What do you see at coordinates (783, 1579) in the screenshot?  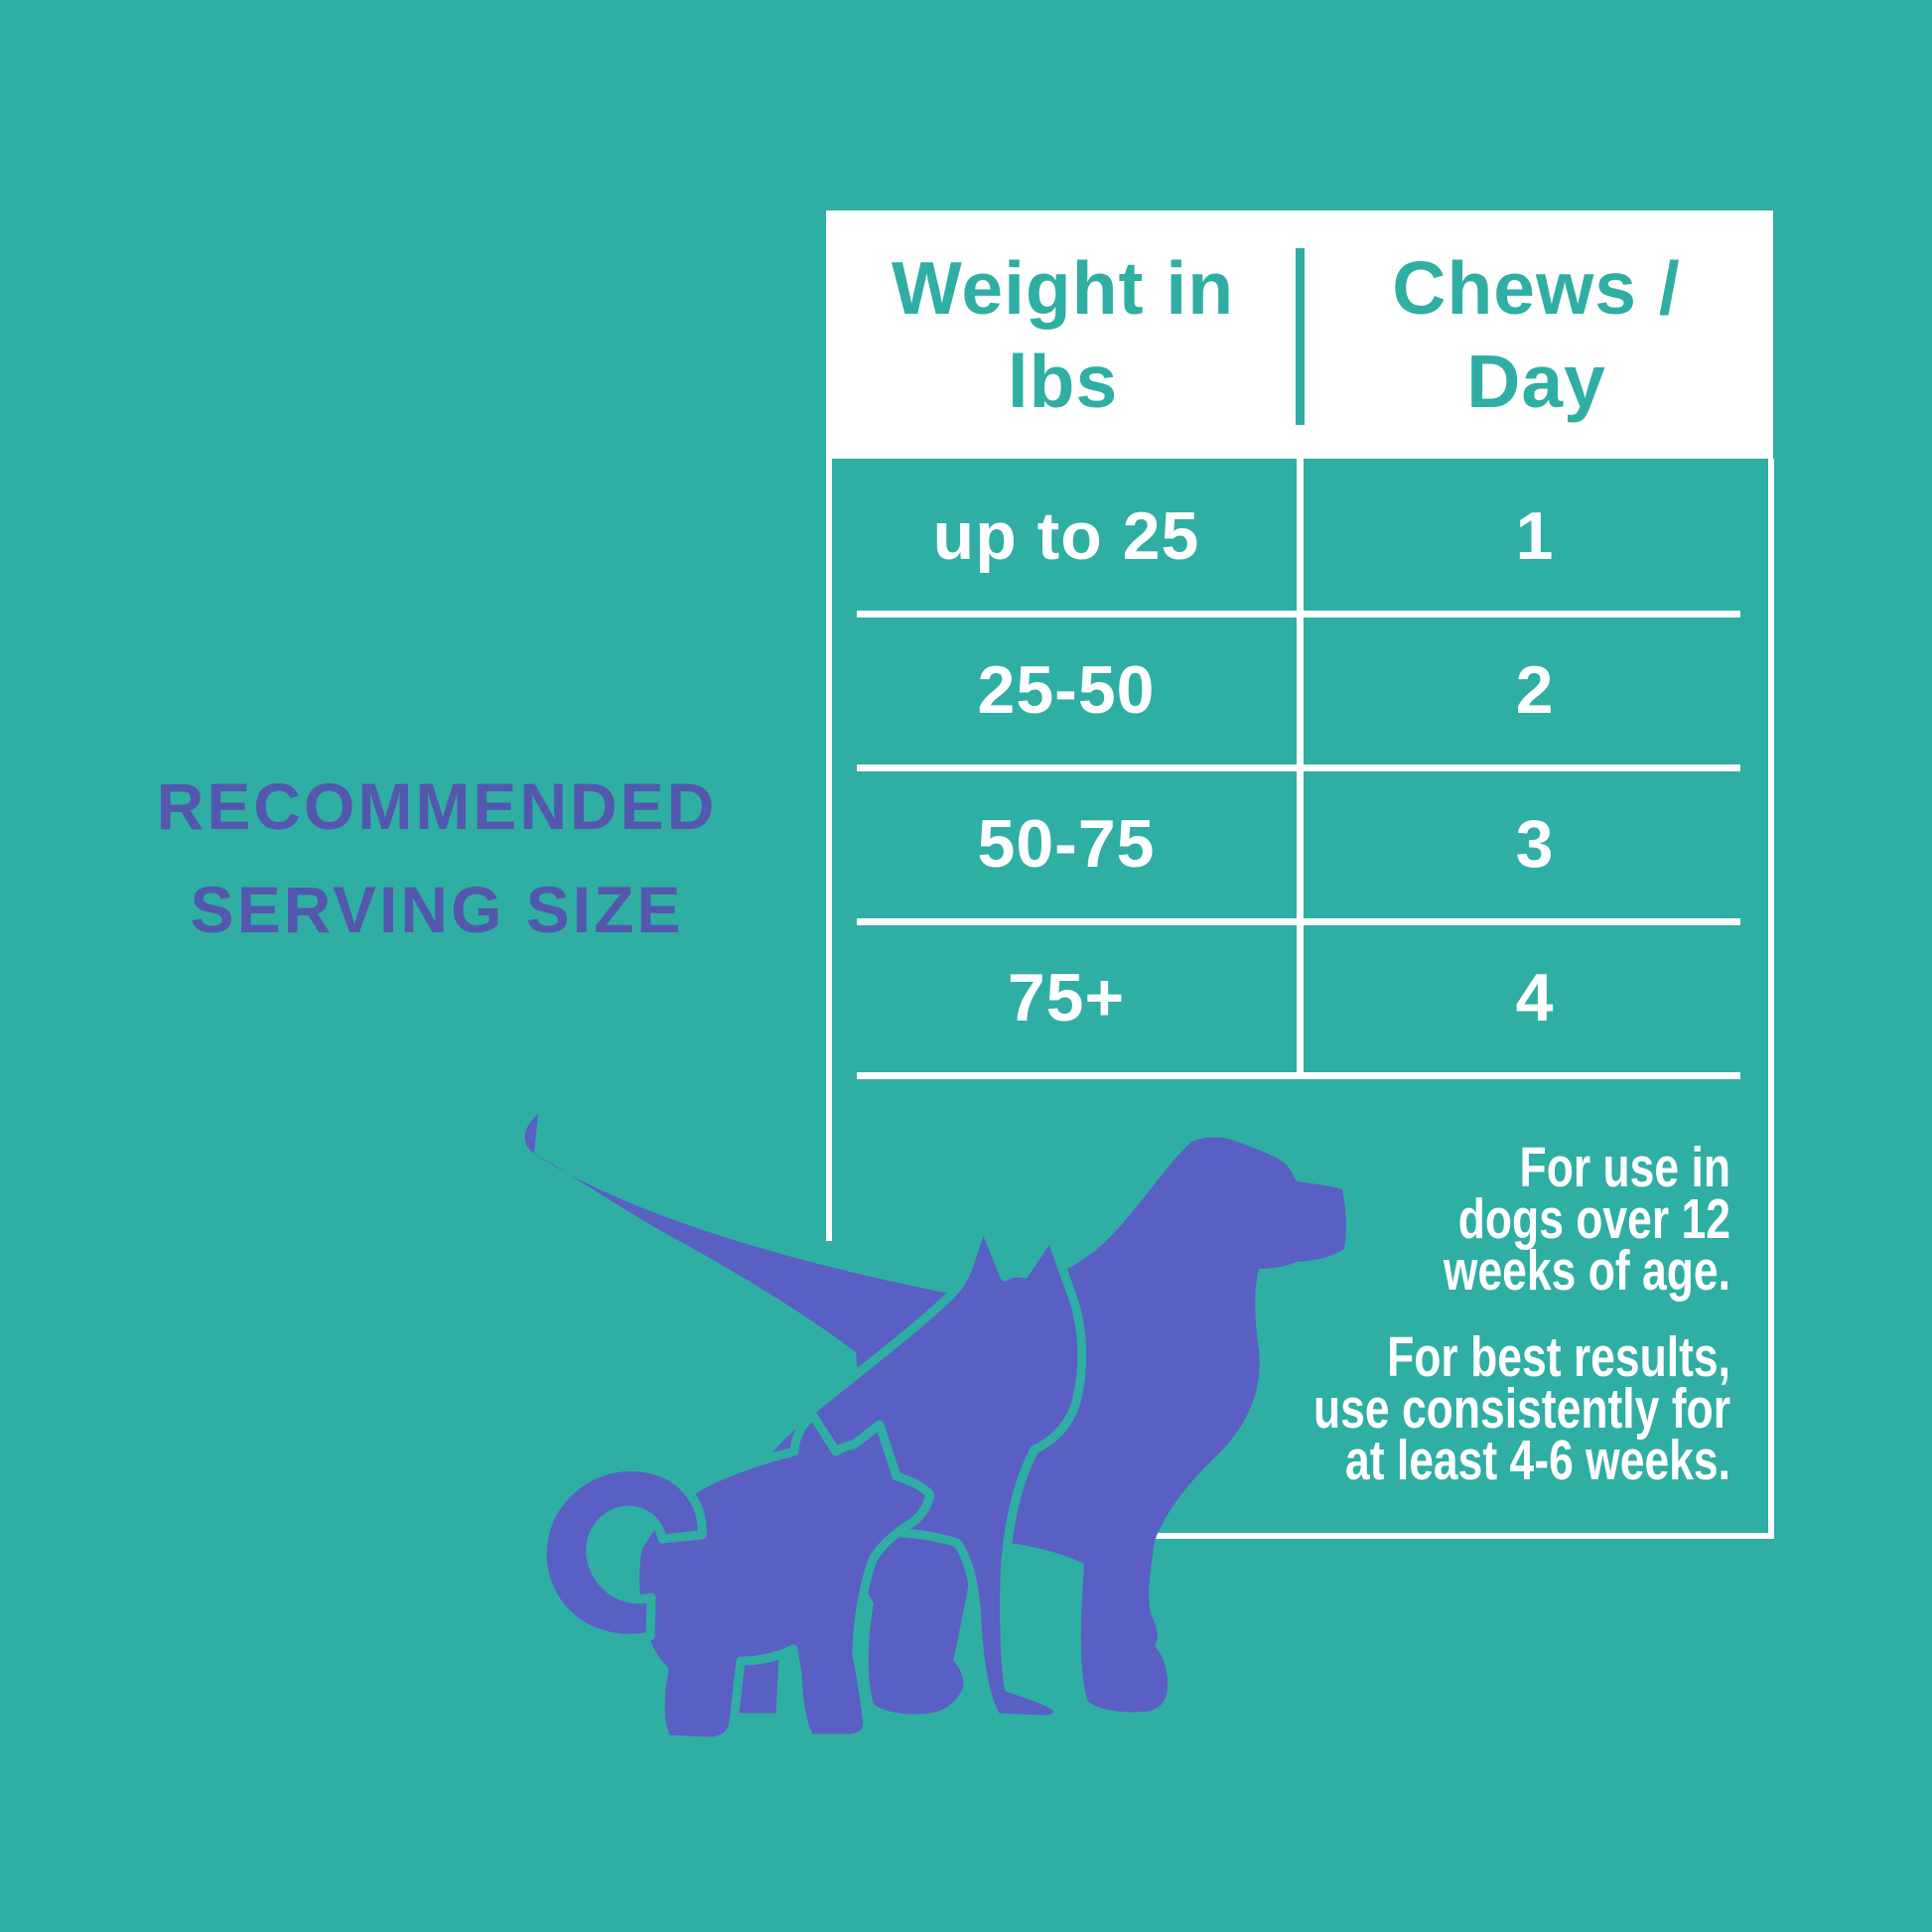 I see `small-fluffy-dog-silhouette` at bounding box center [783, 1579].